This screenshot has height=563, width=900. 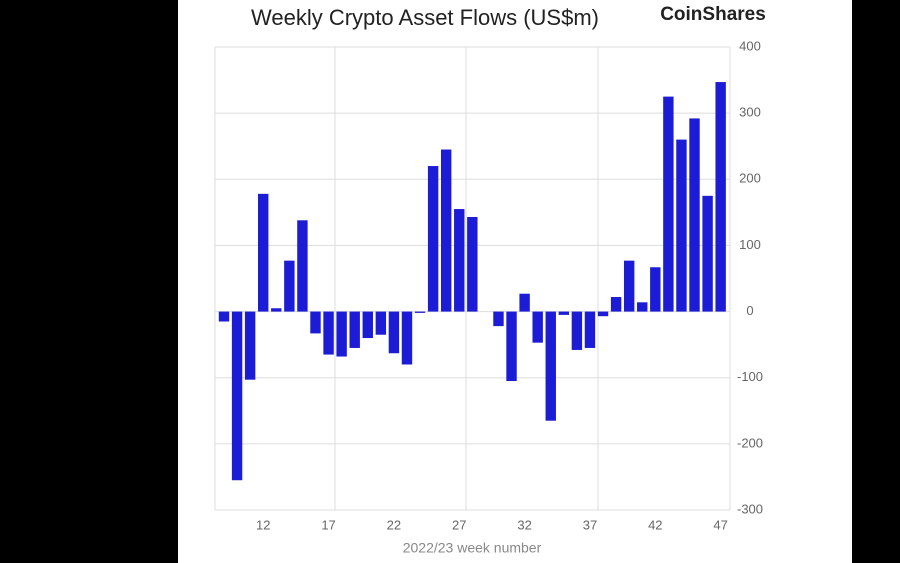 What do you see at coordinates (750, 442) in the screenshot?
I see `y-tick-label: -200` at bounding box center [750, 442].